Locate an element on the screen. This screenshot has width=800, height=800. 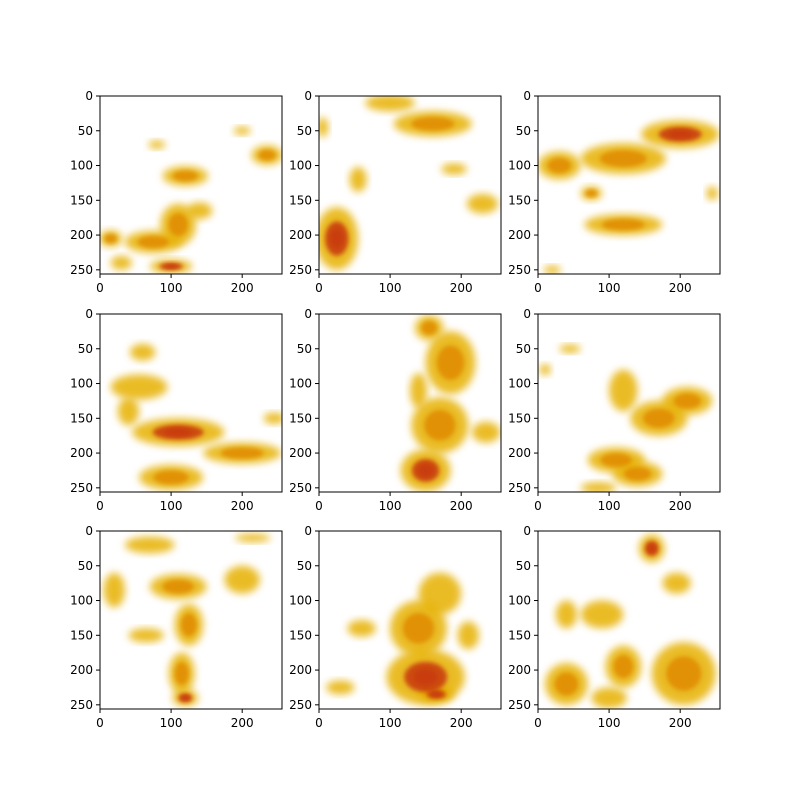
panel-2: 0 100 200 0 50 100 150 200 250 is located at coordinates (395, 192).